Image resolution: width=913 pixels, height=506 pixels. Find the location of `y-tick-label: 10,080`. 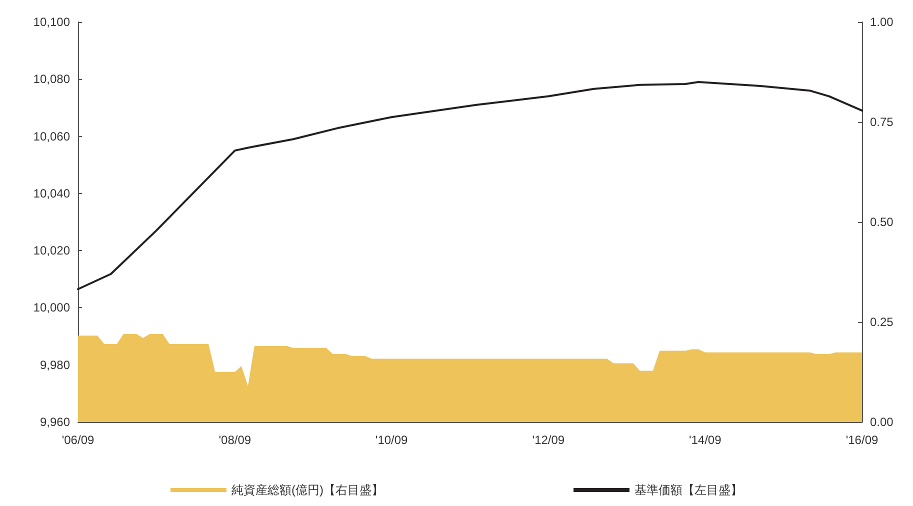

y-tick-label: 10,080 is located at coordinates (51, 79).